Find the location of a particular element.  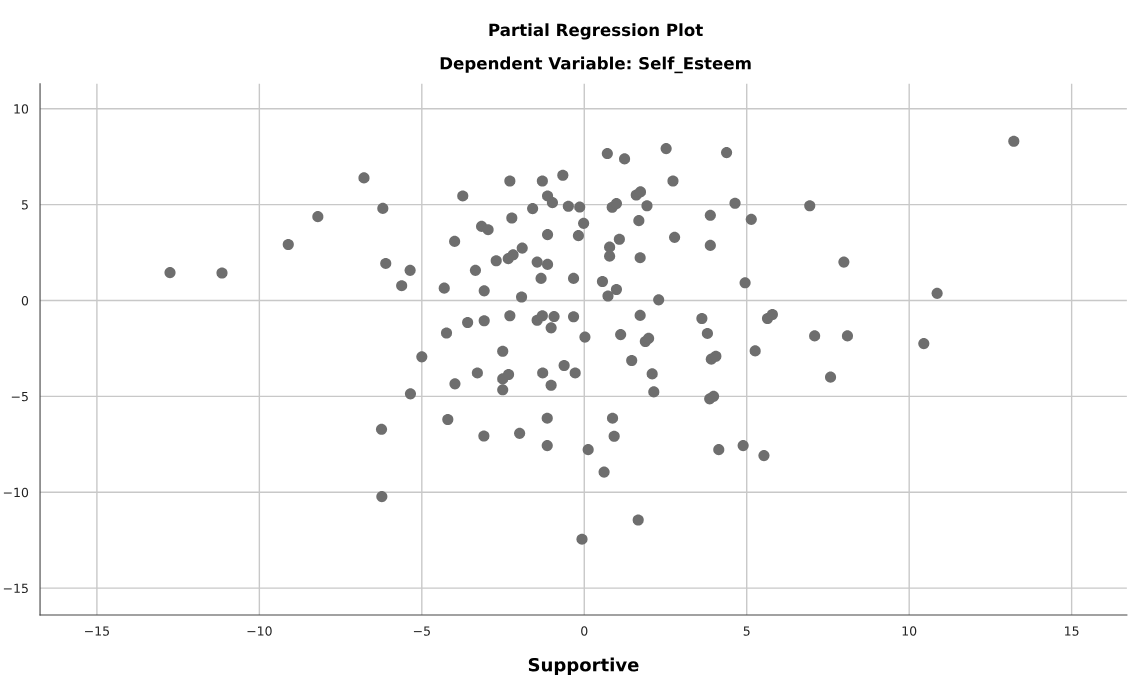

x-tick-label: 10 is located at coordinates (909, 631).